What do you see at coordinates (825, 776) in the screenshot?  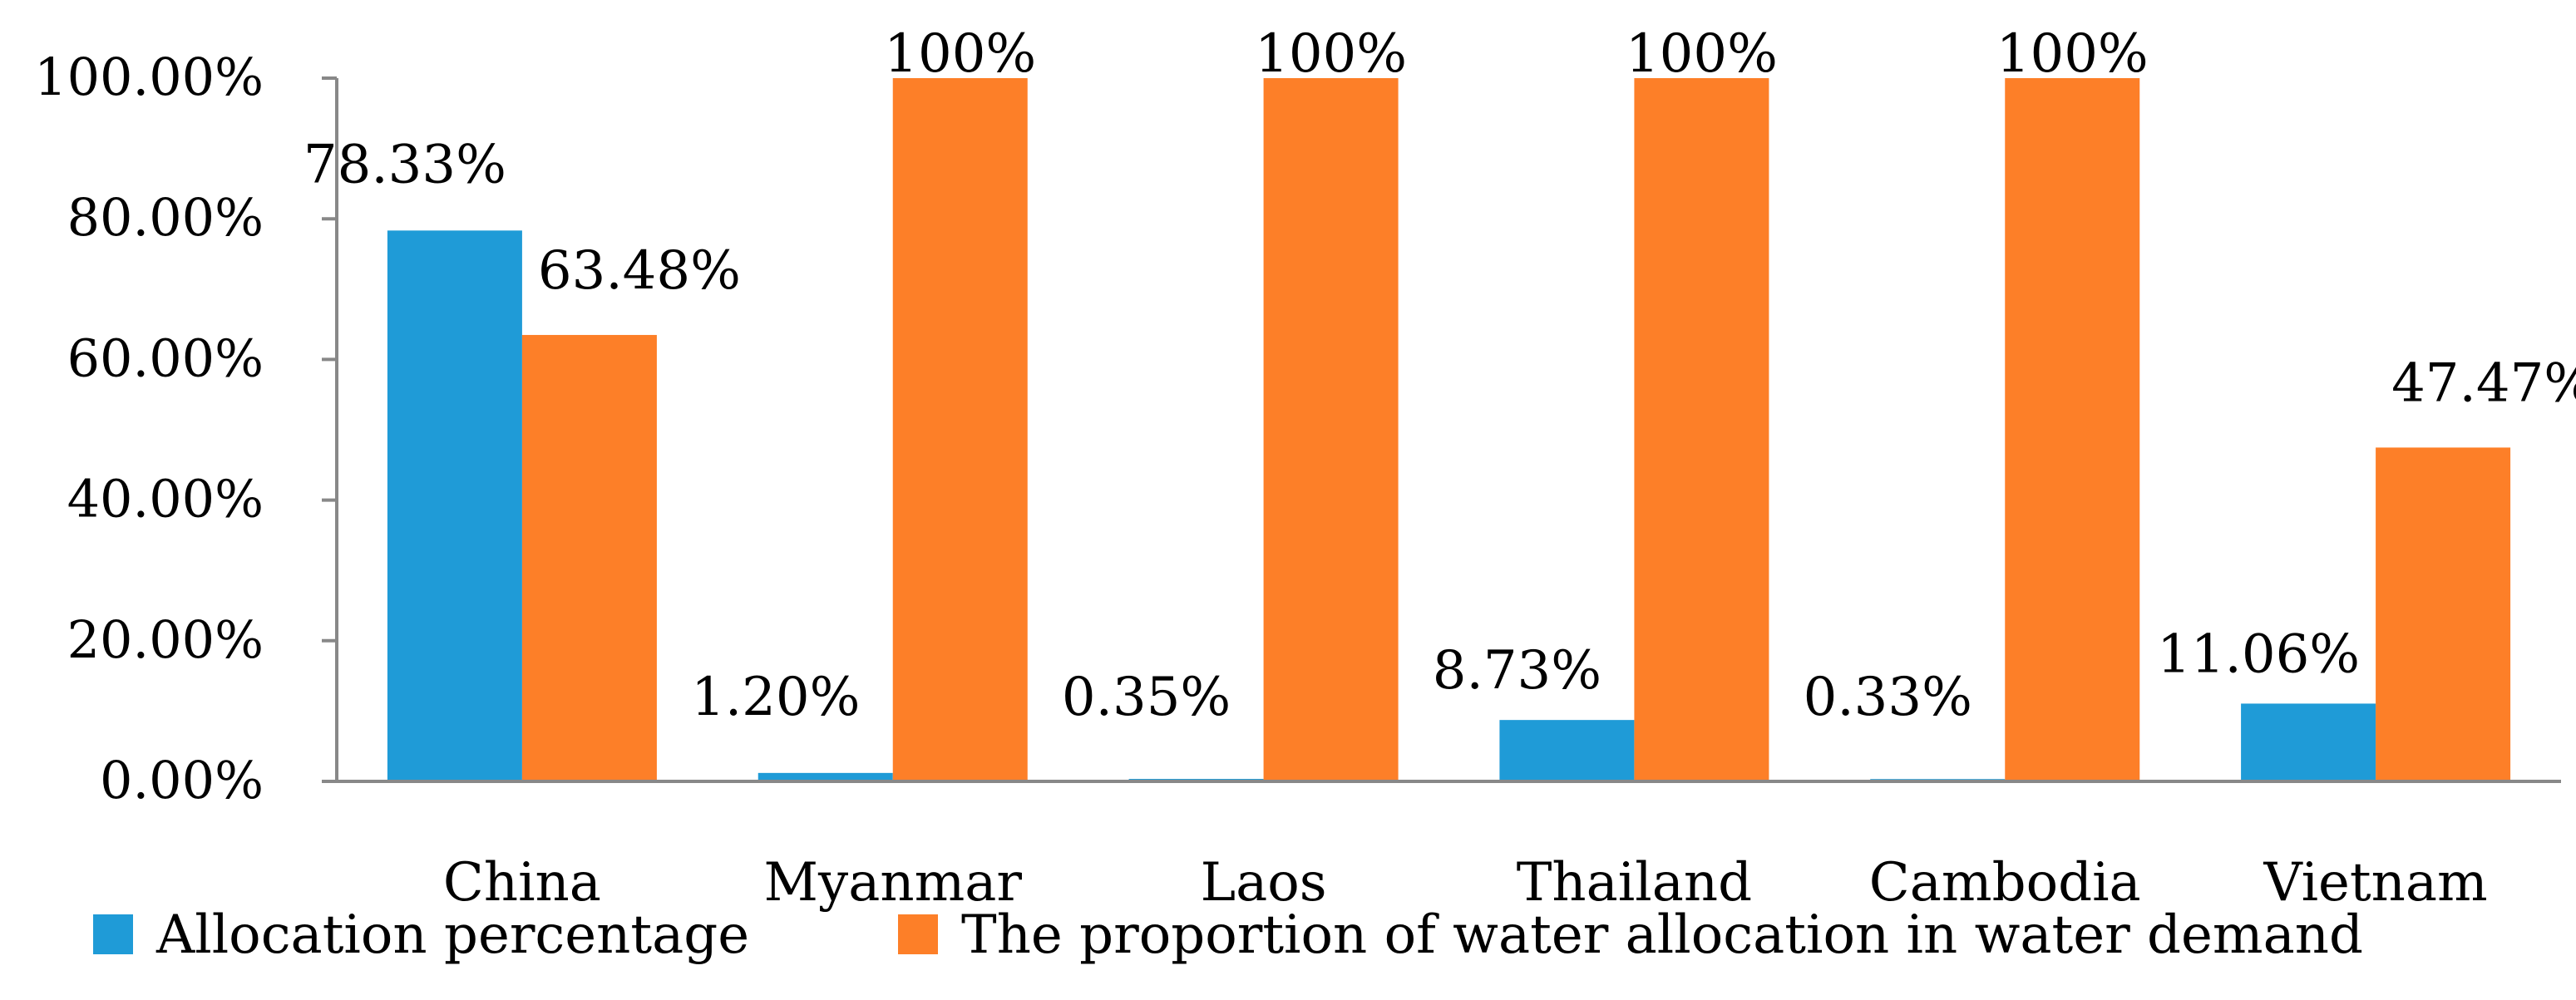 I see `bar-allocation-myanmar` at bounding box center [825, 776].